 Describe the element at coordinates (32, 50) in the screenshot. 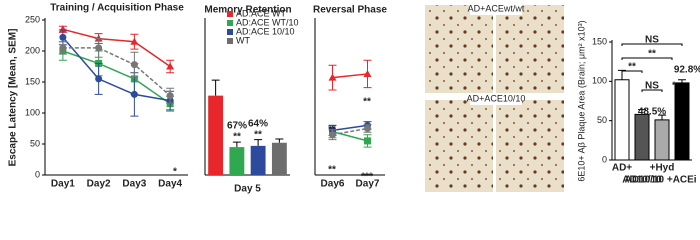

I see `y-tick-label: 200` at that location.